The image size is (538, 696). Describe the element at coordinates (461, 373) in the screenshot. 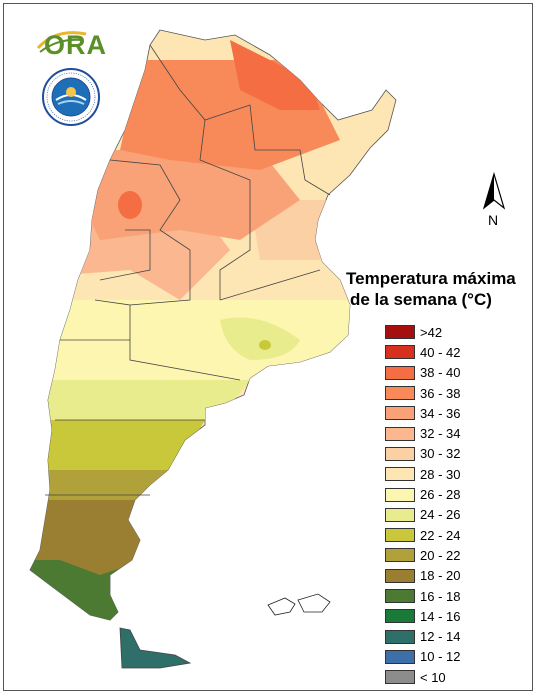

I see `legend-item: 38 - 40` at that location.